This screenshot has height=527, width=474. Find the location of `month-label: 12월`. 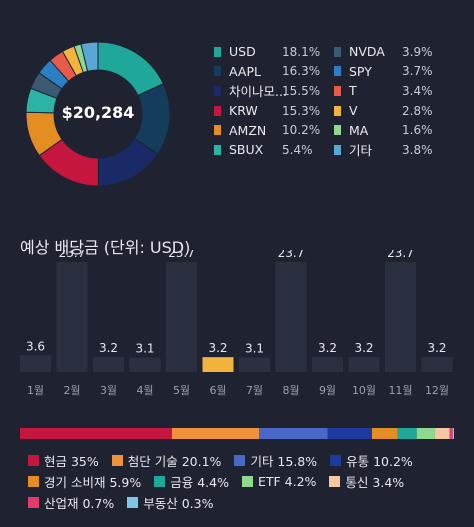

month-label: 12월 is located at coordinates (437, 390).